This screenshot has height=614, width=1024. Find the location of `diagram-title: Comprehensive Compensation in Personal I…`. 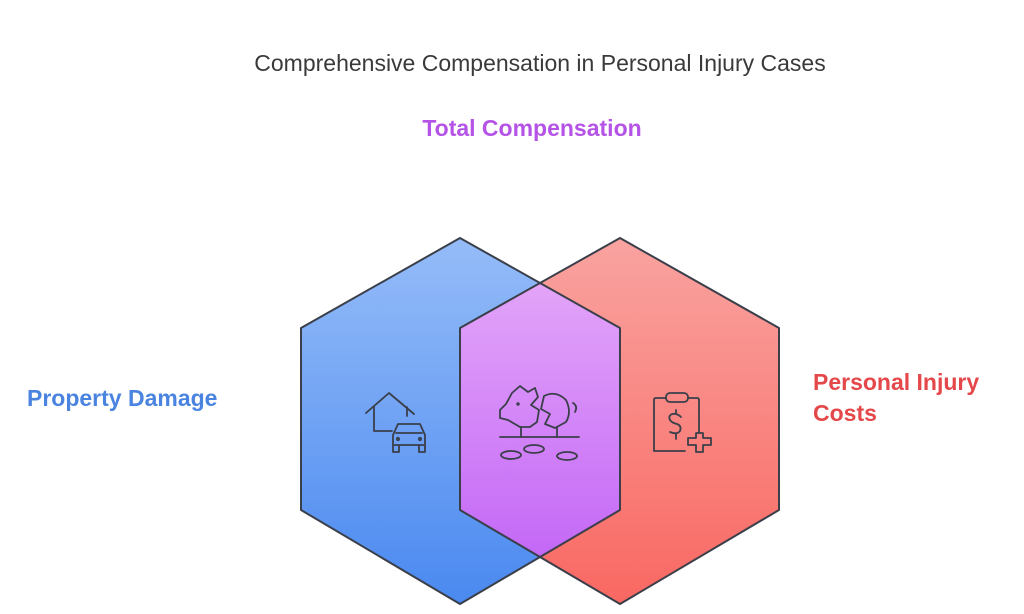

diagram-title: Comprehensive Compensation in Personal I… is located at coordinates (540, 63).